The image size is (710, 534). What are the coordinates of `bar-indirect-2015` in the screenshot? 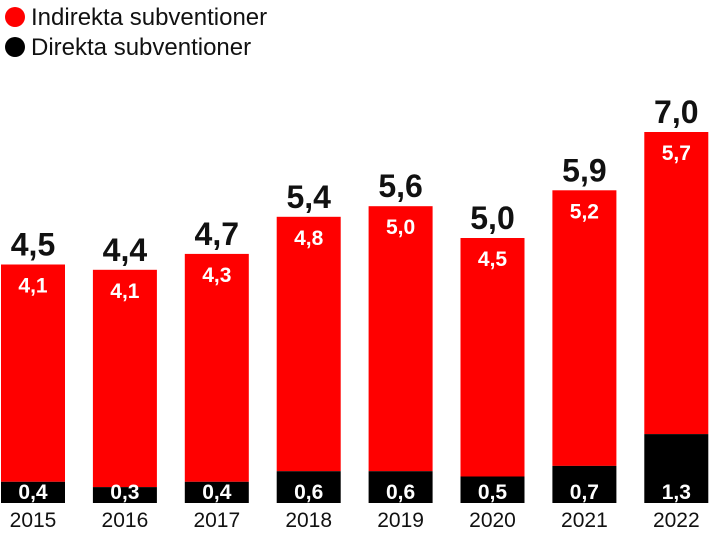 It's located at (33, 373).